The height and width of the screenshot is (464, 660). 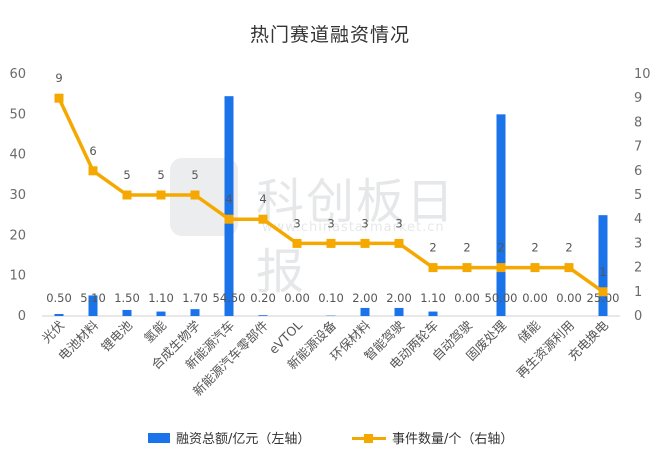 I want to click on bar-value-label: 50.00, so click(x=501, y=298).